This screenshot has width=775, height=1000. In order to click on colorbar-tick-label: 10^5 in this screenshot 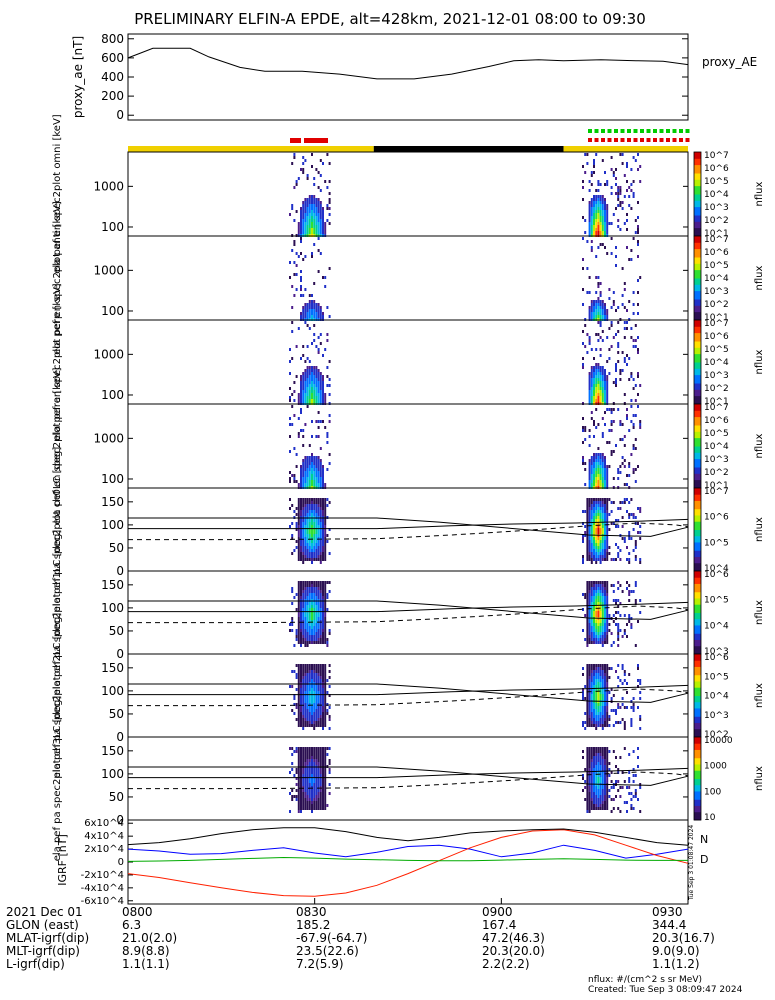, I will do `click(716, 182)`.